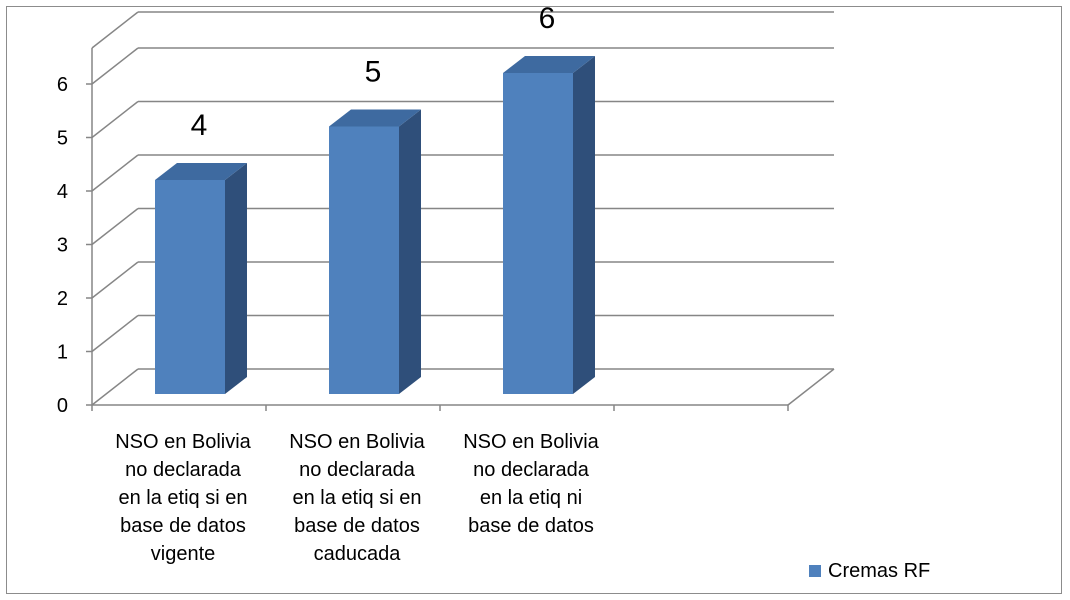 This screenshot has height=600, width=1070. Describe the element at coordinates (62, 192) in the screenshot. I see `y-tick-label: 4` at that location.